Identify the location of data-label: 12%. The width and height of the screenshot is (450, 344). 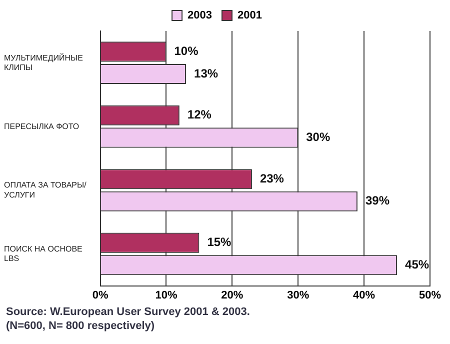
(199, 115).